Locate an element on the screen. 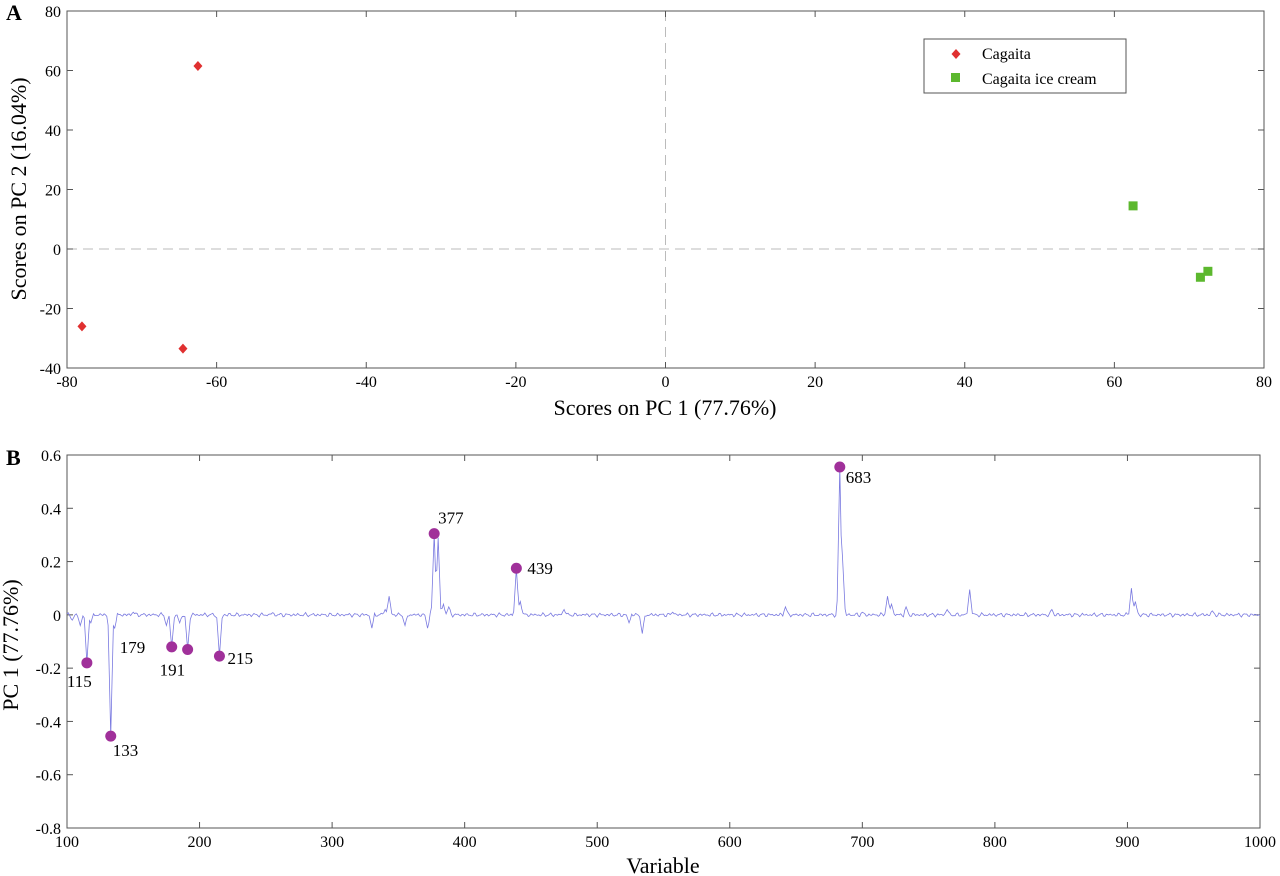 The height and width of the screenshot is (876, 1280). x-tick-label-a: 40 is located at coordinates (965, 382).